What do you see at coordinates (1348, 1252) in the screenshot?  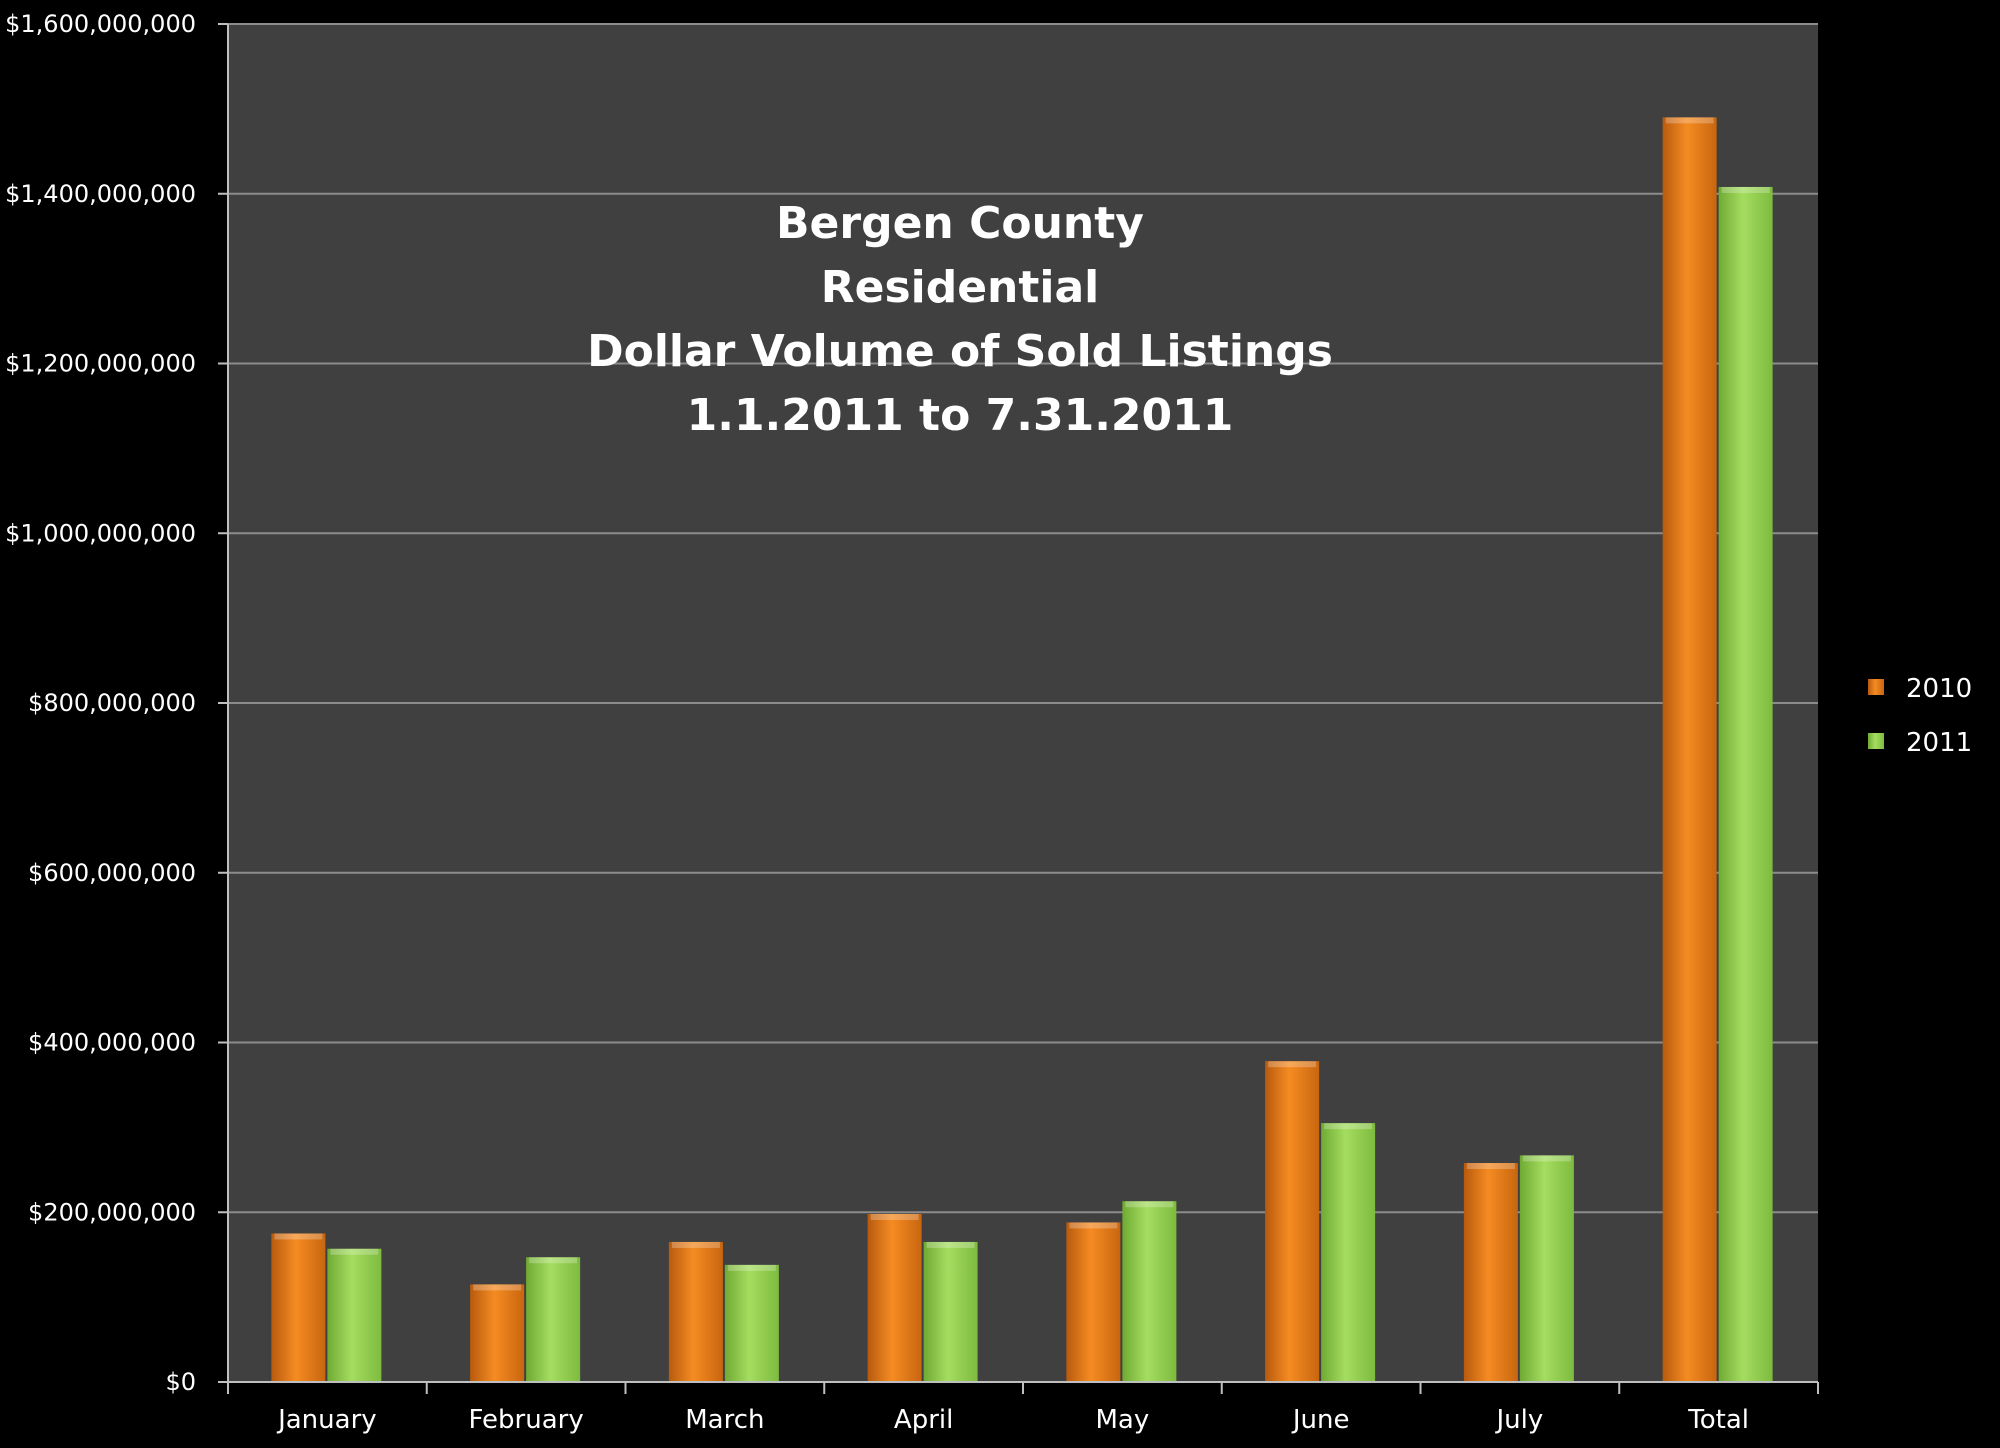 I see `bar-2011-june` at bounding box center [1348, 1252].